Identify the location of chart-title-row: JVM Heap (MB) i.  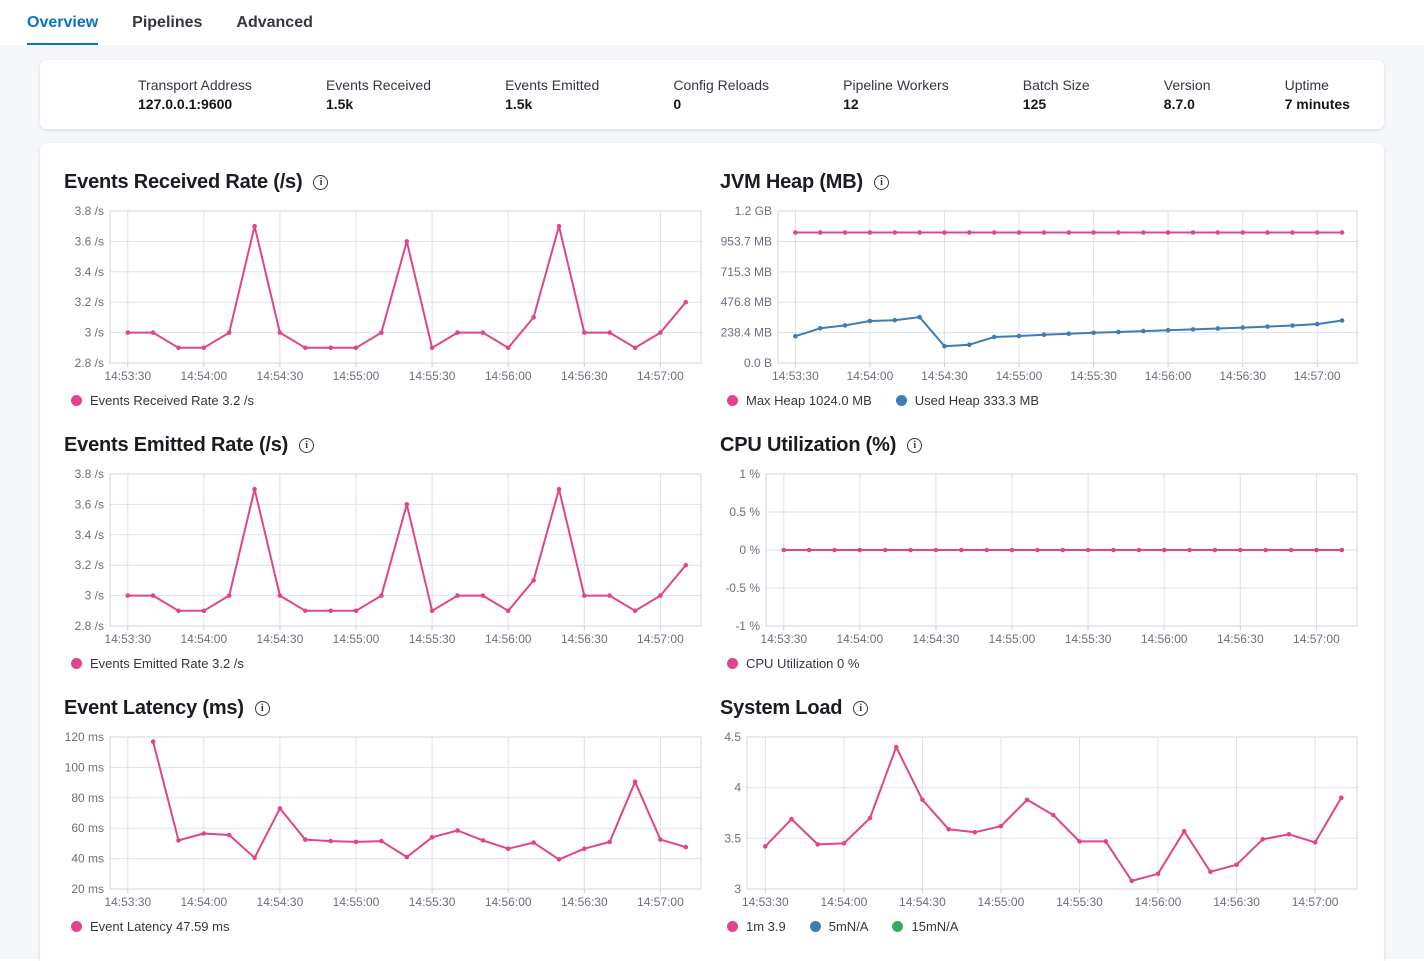
(1040, 182).